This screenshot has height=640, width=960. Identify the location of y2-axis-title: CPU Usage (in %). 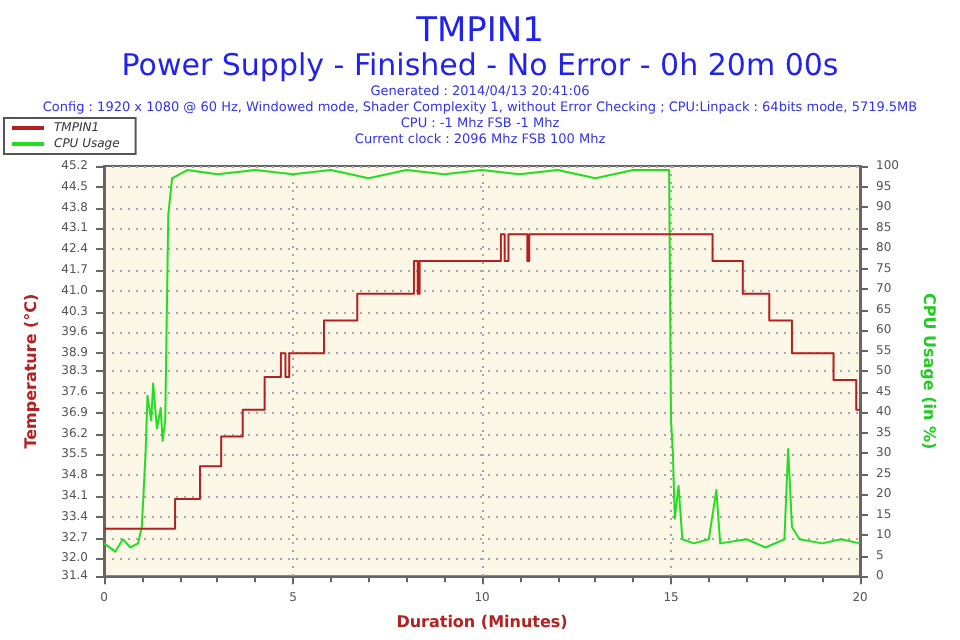
(928, 371).